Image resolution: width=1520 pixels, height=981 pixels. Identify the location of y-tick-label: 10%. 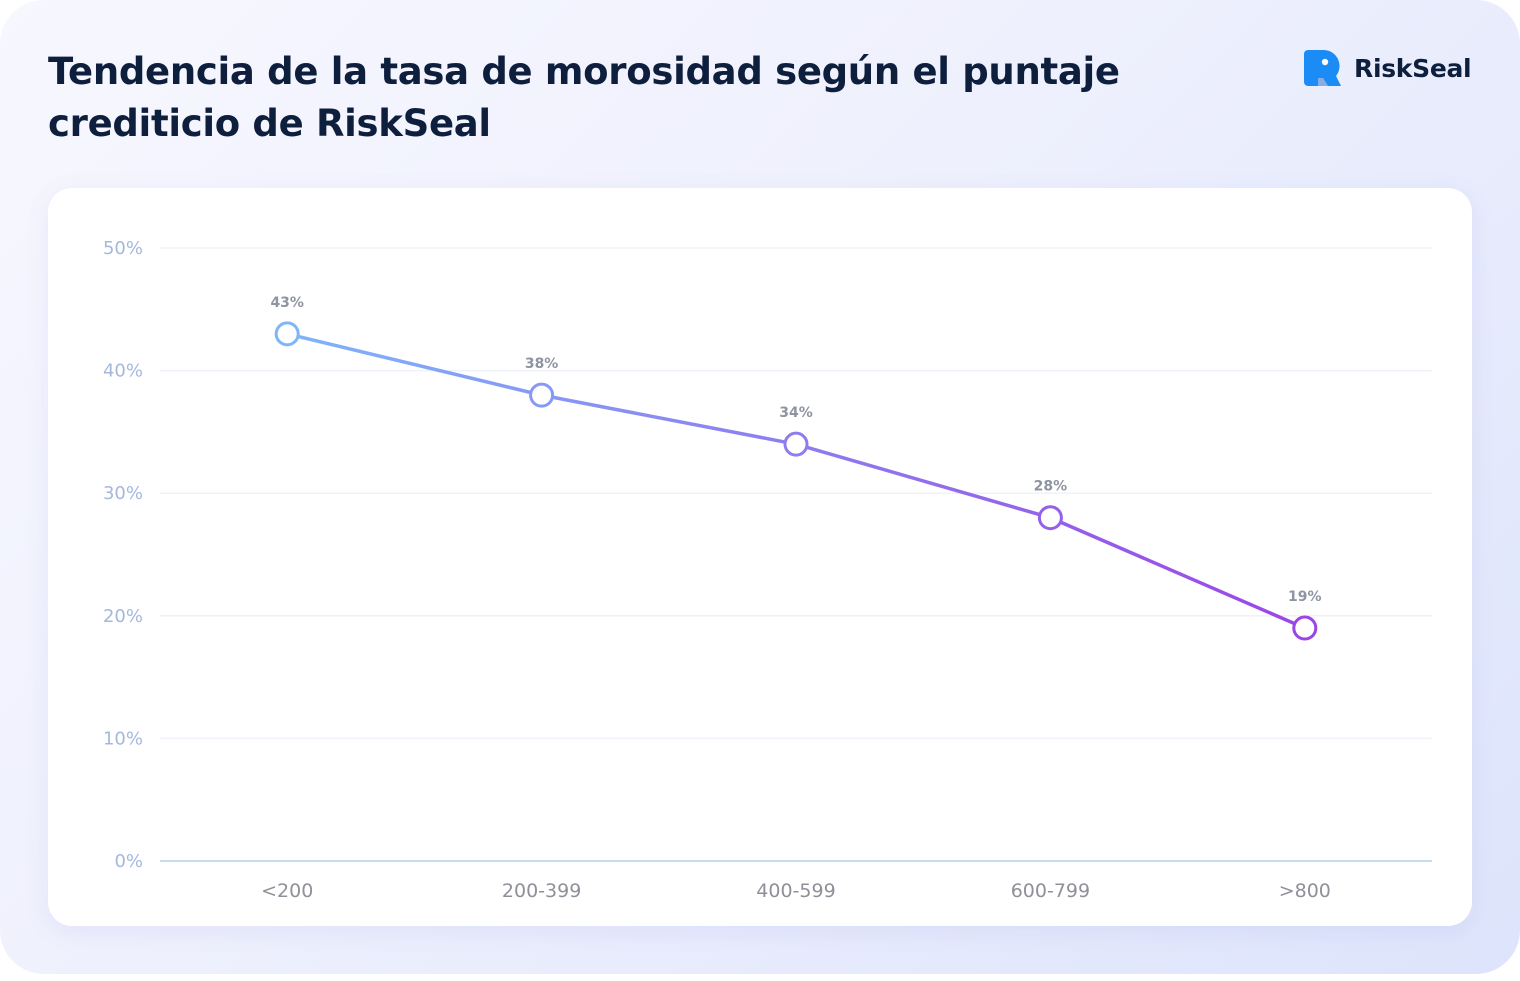
(123, 738).